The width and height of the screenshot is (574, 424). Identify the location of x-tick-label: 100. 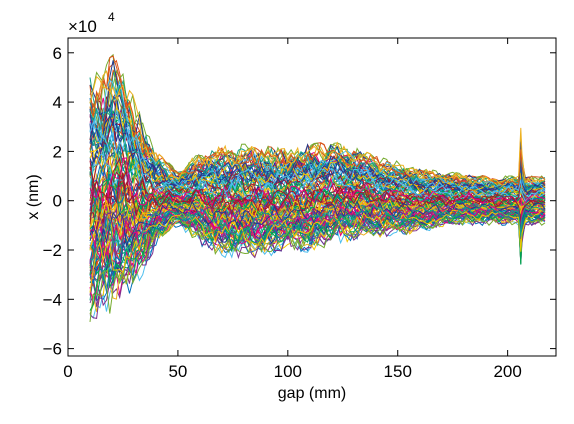
(288, 371).